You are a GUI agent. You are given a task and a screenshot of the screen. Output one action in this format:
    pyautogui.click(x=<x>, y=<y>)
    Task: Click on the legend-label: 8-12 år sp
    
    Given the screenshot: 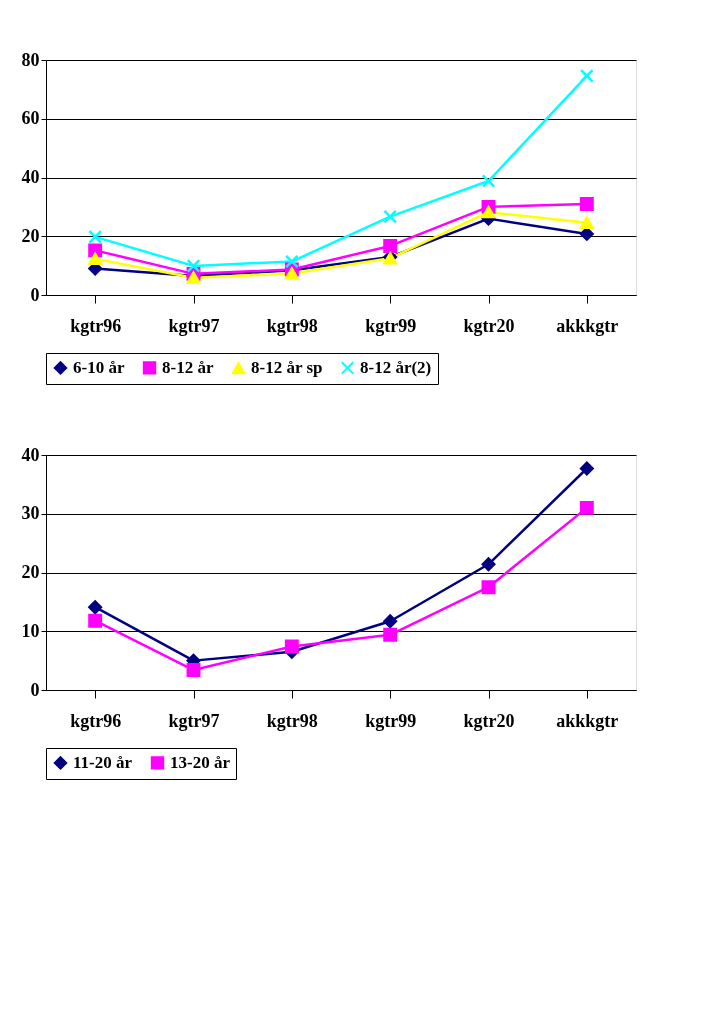 What is the action you would take?
    pyautogui.click(x=287, y=368)
    